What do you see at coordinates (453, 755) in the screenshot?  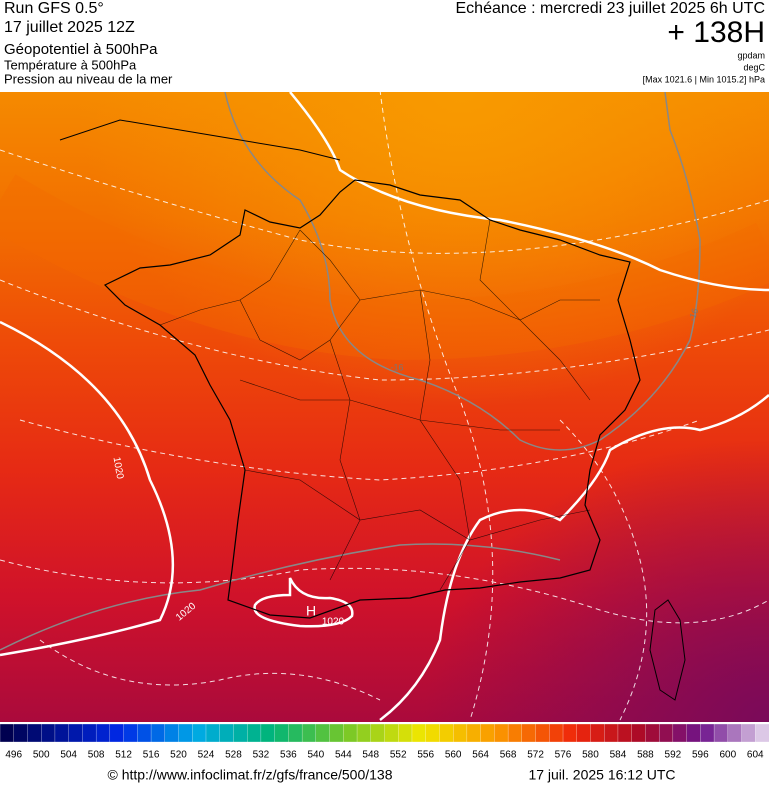 I see `colorbar-label: 560` at bounding box center [453, 755].